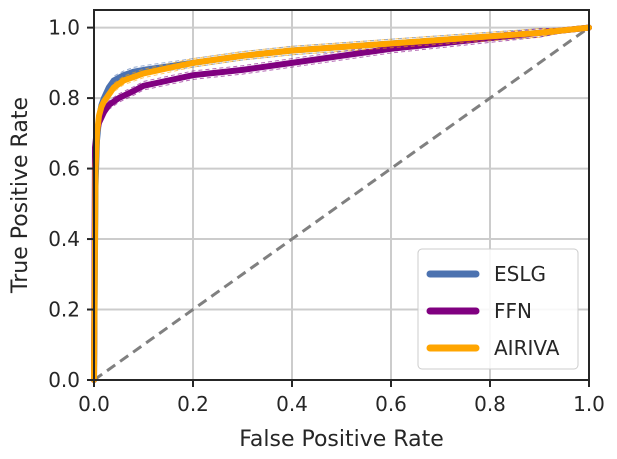 Image resolution: width=617 pixels, height=459 pixels. Describe the element at coordinates (64, 169) in the screenshot. I see `y-tick-label: 0.6` at that location.